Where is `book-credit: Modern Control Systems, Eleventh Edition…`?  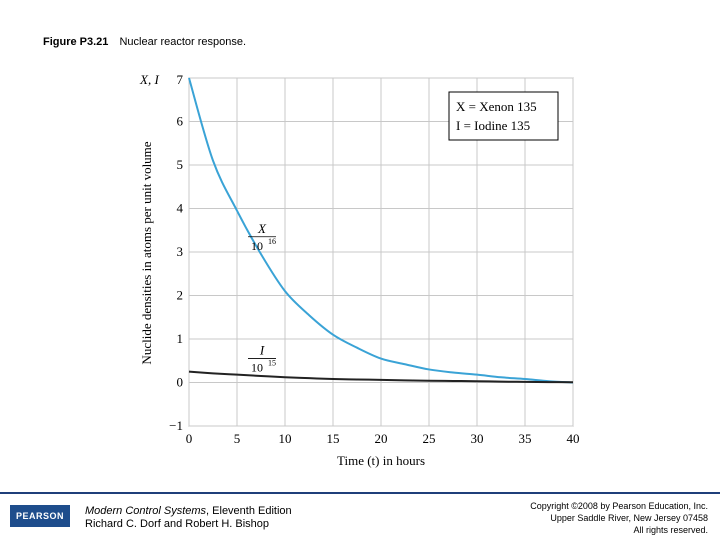 book-credit: Modern Control Systems, Eleventh Edition… is located at coordinates (188, 518).